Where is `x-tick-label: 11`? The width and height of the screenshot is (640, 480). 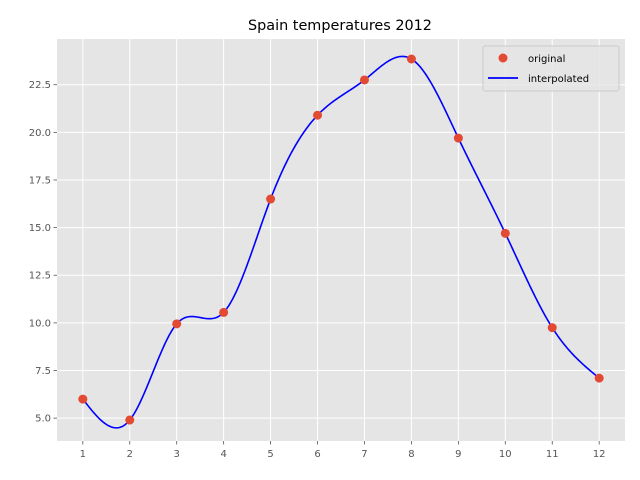 x-tick-label: 11 is located at coordinates (552, 454).